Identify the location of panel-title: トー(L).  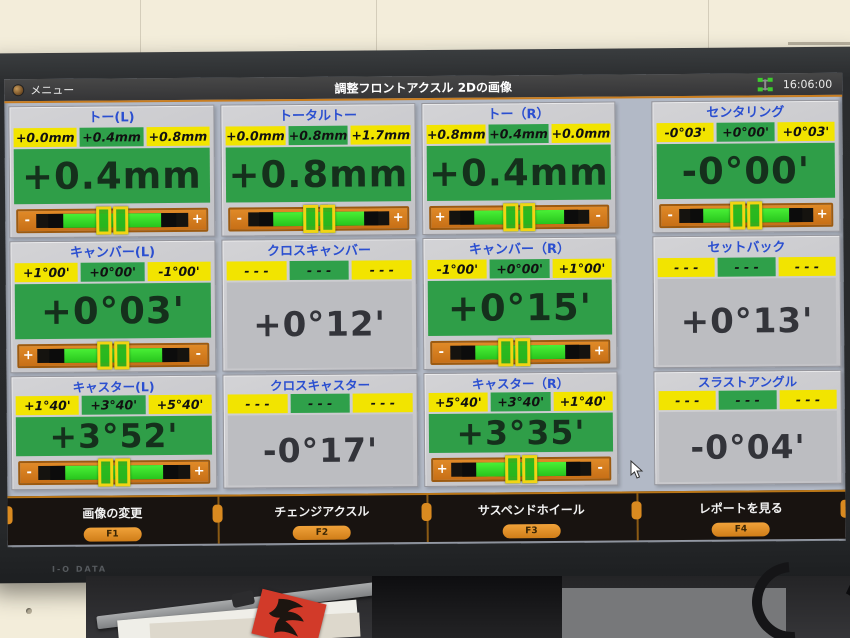
(111, 118).